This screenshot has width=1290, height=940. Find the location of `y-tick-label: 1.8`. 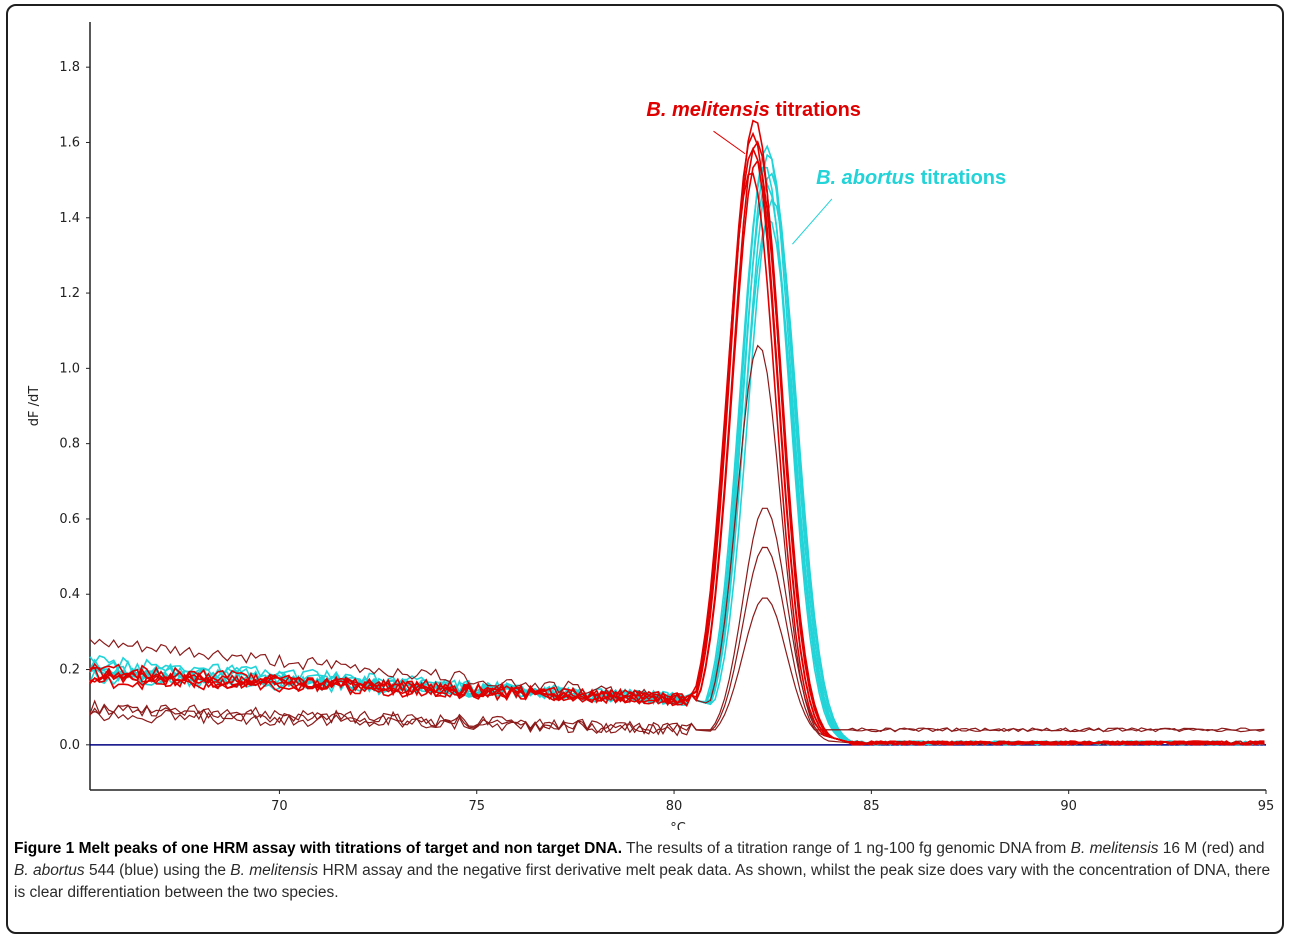

y-tick-label: 1.8 is located at coordinates (69, 67).